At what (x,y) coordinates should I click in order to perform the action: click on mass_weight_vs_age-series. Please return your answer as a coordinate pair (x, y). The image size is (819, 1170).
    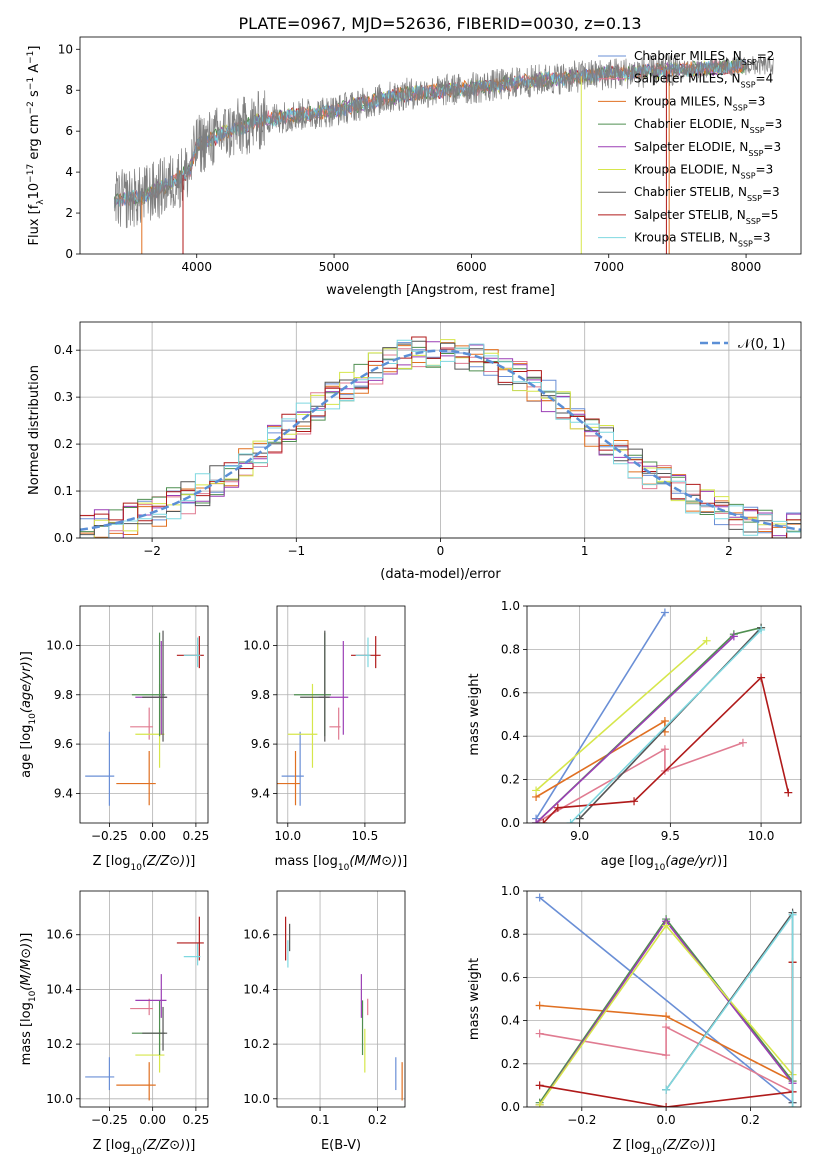
    Looking at the image, I should click on (662, 715).